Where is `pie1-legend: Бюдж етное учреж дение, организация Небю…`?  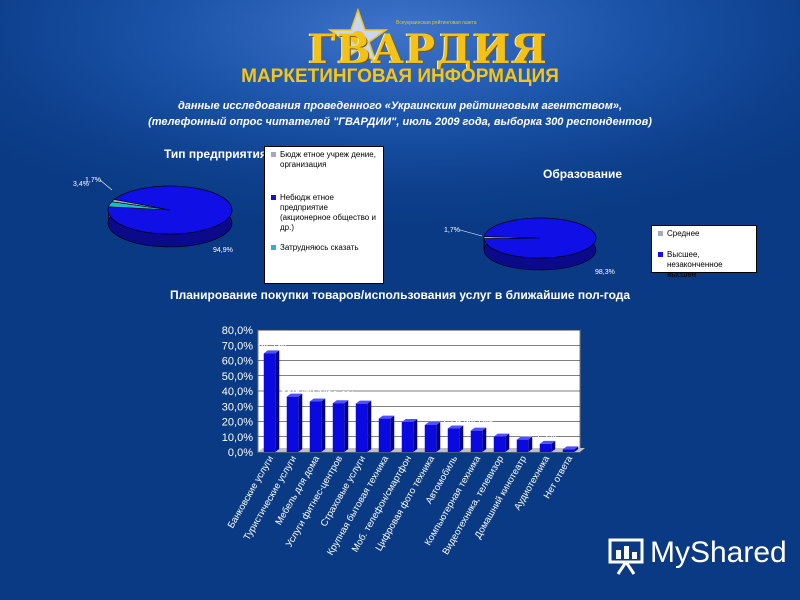
pie1-legend: Бюдж етное учреж дение, организация Небю… is located at coordinates (324, 215).